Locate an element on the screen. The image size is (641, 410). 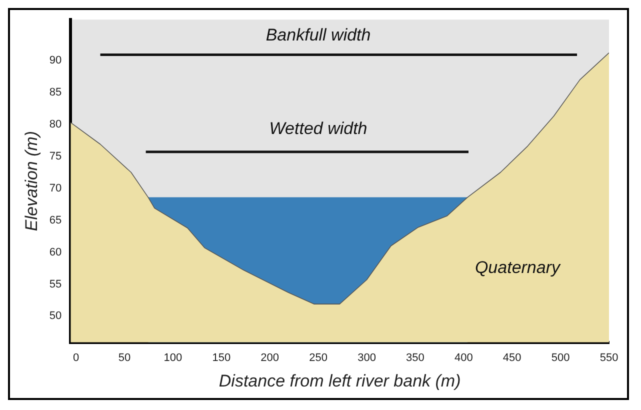
y-tick-label: 80 is located at coordinates (55, 124).